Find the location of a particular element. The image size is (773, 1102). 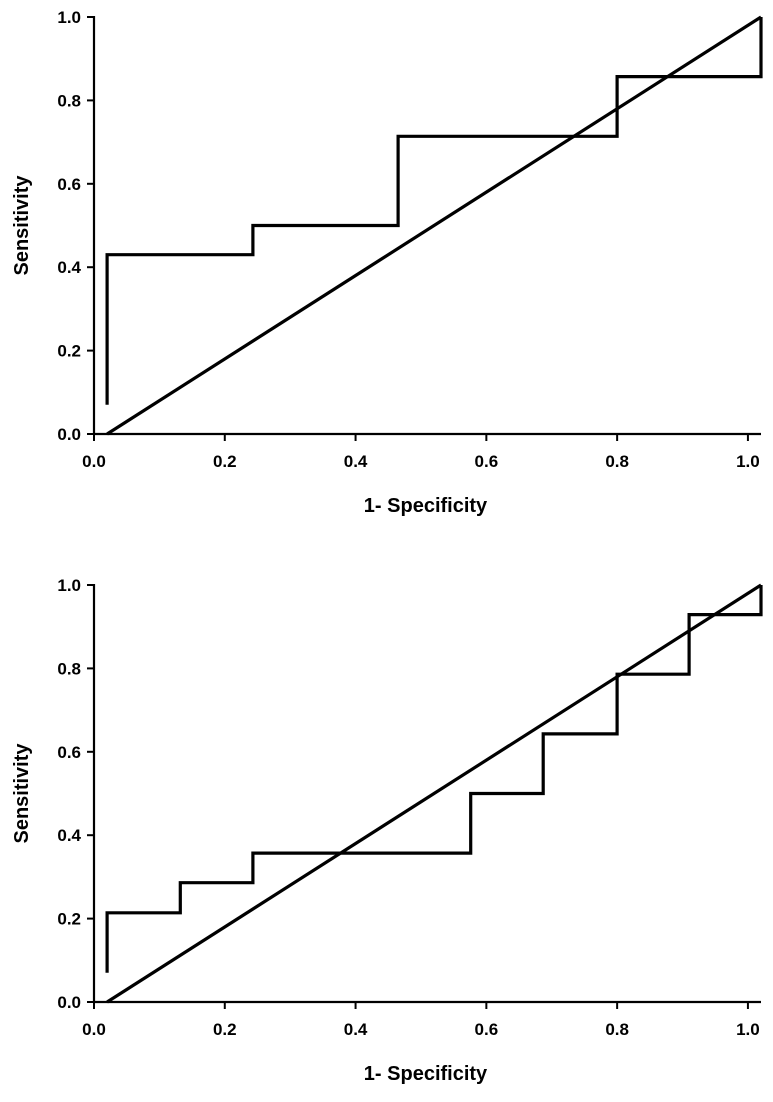

chart1-y-tick-label: 0.0 is located at coordinates (69, 434).